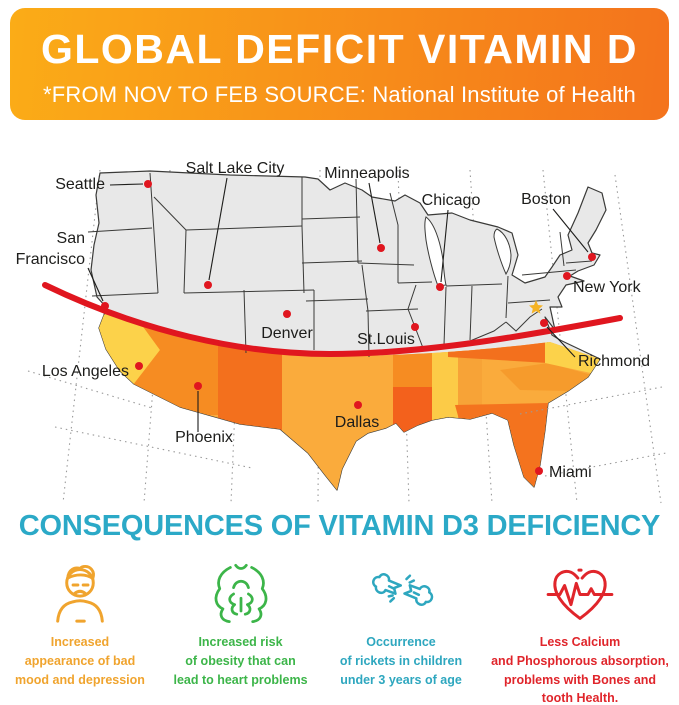  Describe the element at coordinates (339, 526) in the screenshot. I see `consequences-heading: CONSEQUENCES OF VITAMIN D3 DEFICIENCY` at that location.